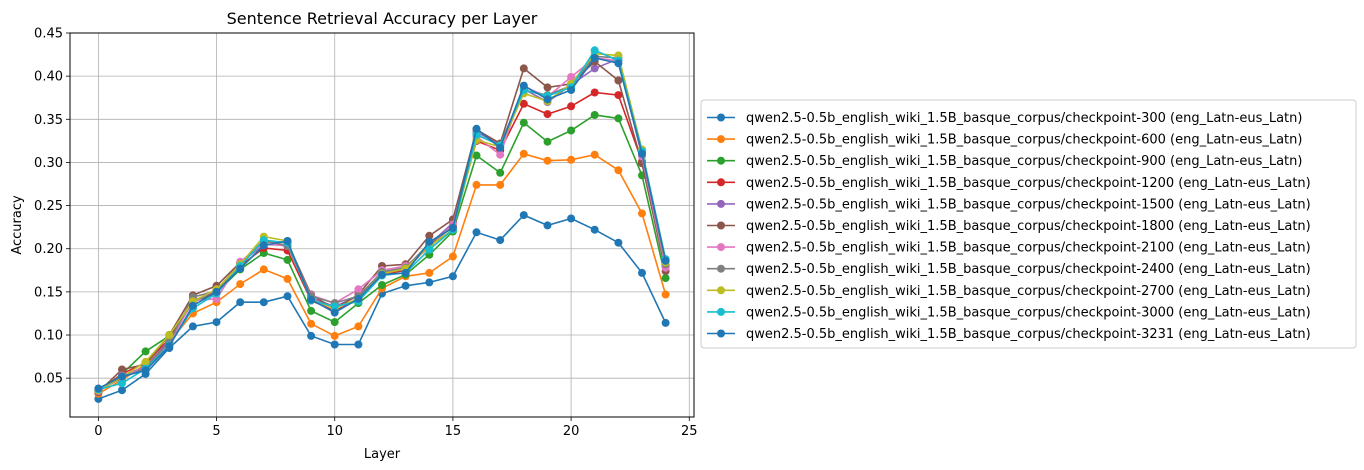 Image resolution: width=1364 pixels, height=470 pixels. I want to click on y-tick-label: 0.15, so click(48, 292).